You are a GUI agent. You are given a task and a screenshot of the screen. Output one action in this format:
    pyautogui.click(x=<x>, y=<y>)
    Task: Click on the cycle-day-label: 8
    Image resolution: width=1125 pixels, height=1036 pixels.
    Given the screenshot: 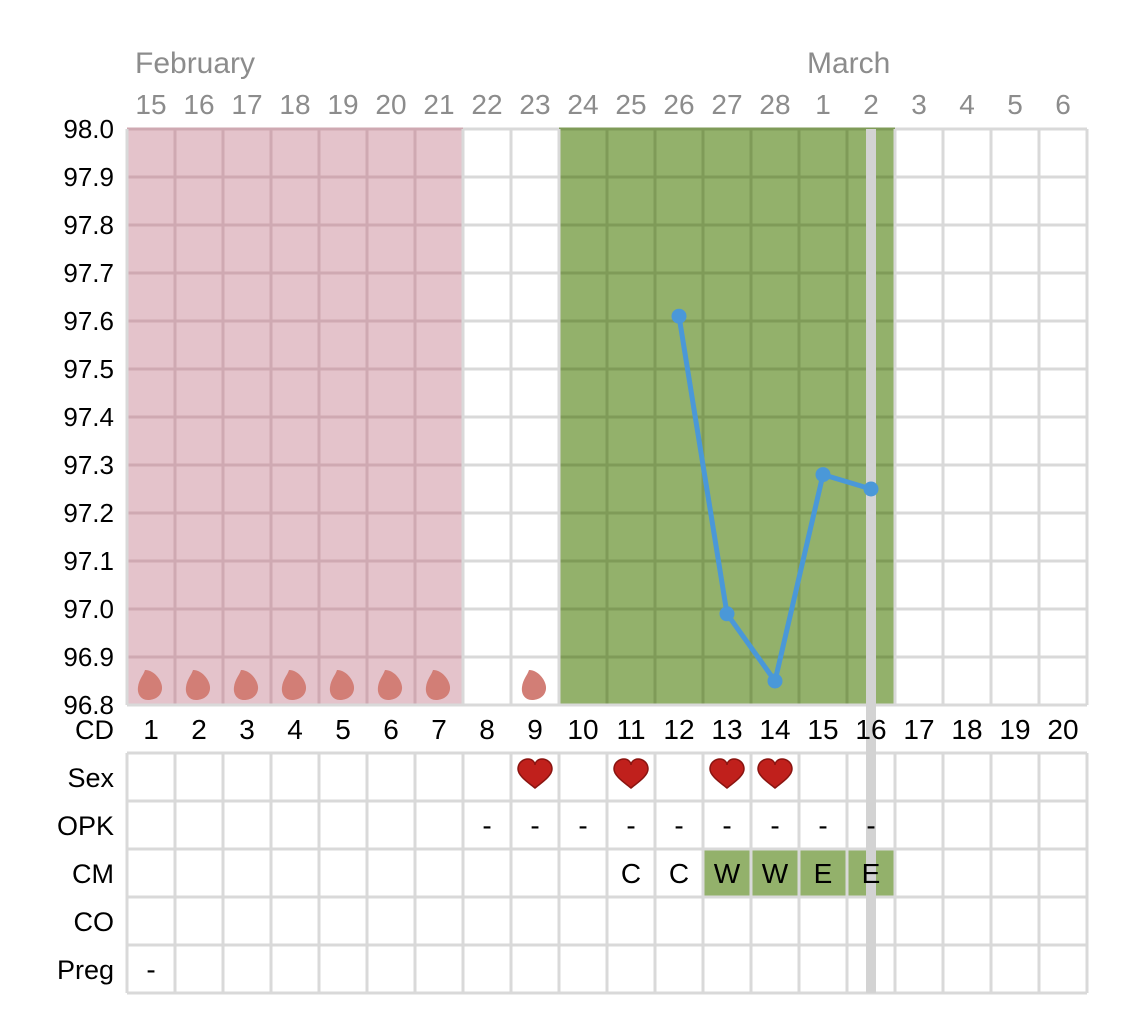 What is the action you would take?
    pyautogui.click(x=487, y=729)
    